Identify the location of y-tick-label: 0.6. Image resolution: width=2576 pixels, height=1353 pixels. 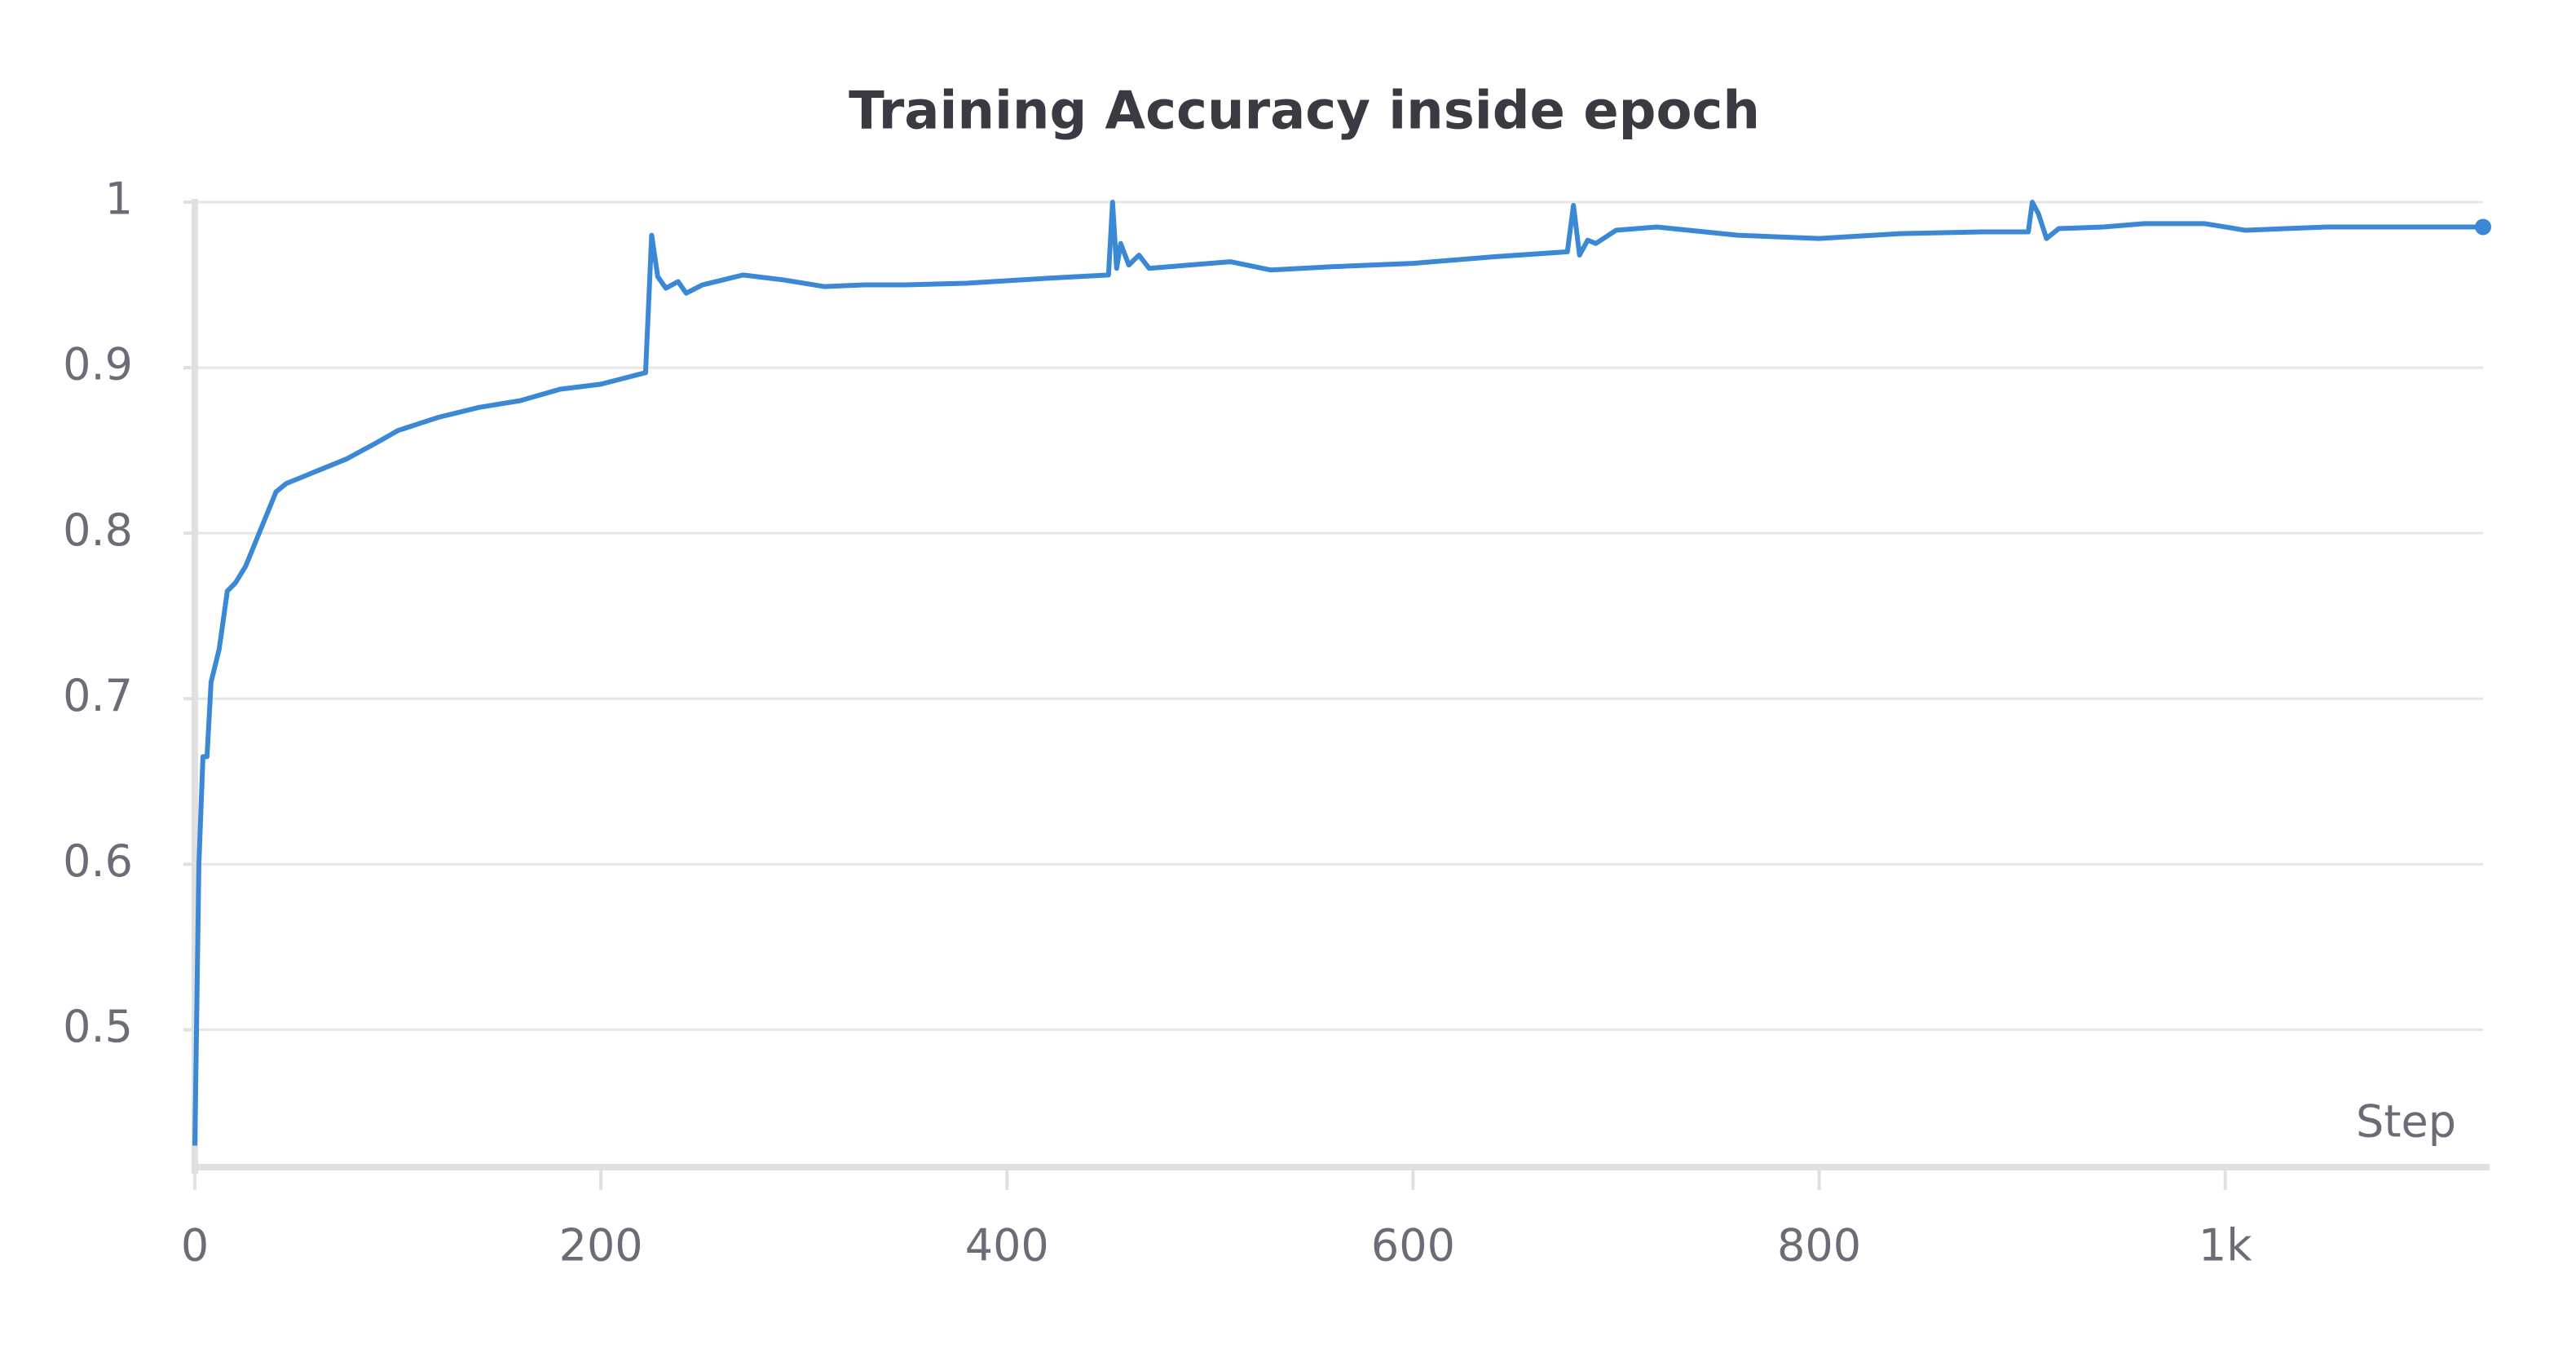
(98, 861).